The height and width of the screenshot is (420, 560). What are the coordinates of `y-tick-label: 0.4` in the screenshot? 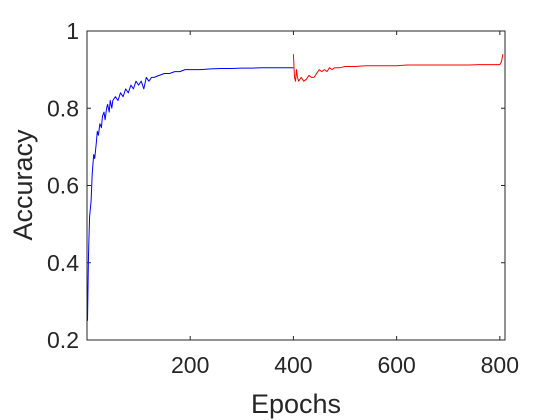 It's located at (63, 263).